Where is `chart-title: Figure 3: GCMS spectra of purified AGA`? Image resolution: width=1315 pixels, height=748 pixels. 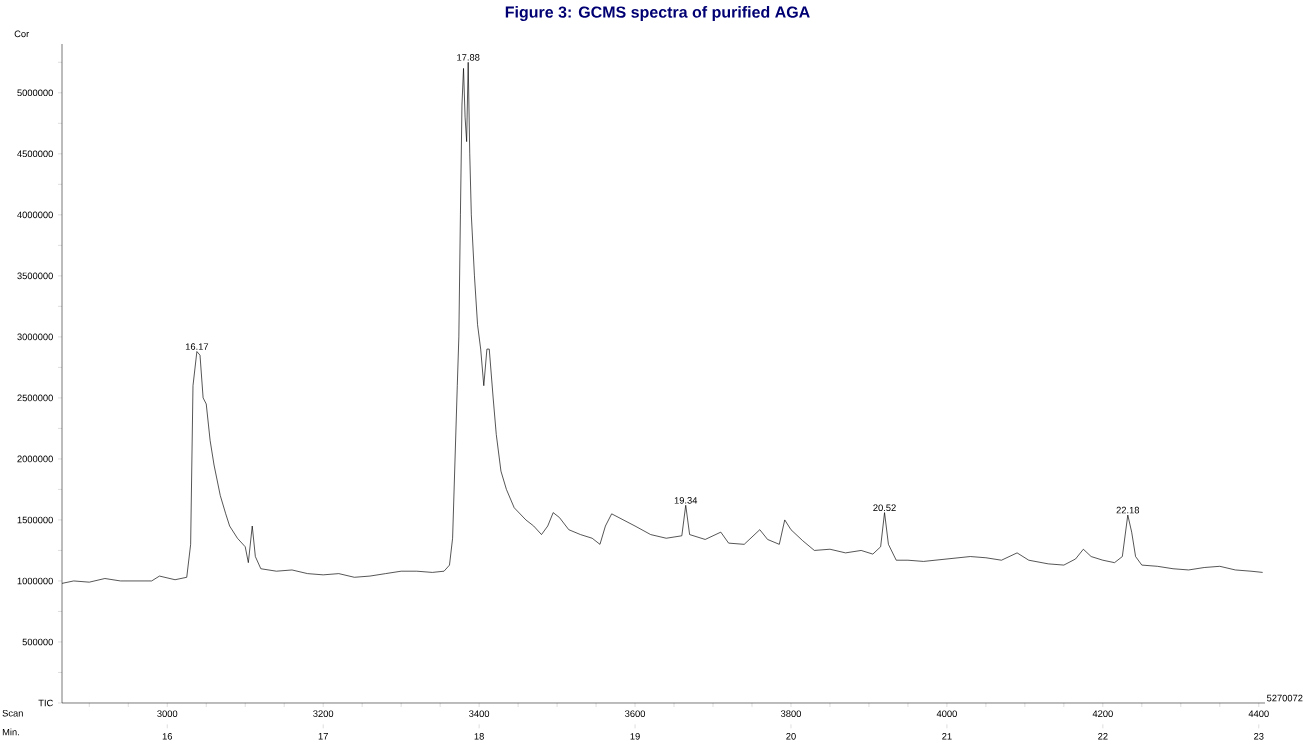
chart-title: Figure 3: GCMS spectra of purified AGA is located at coordinates (657, 14).